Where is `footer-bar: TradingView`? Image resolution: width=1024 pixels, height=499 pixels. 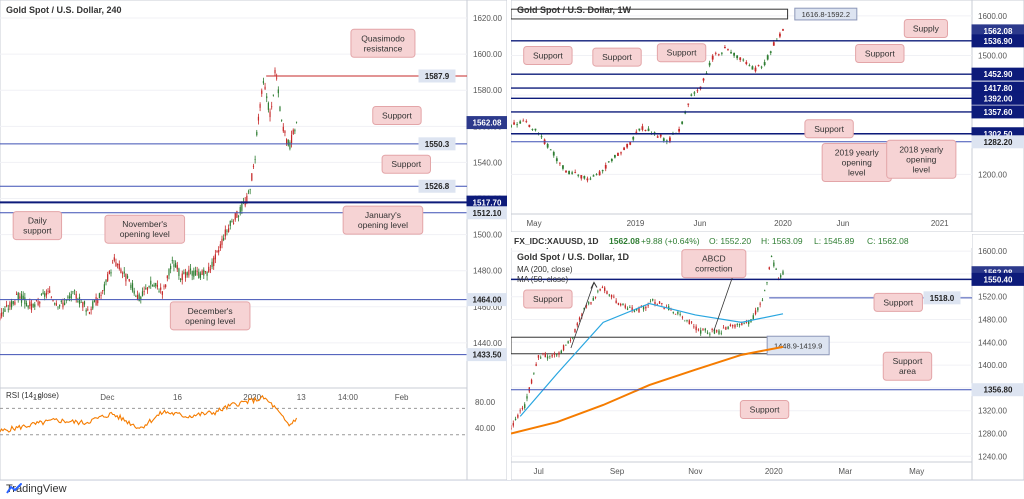
footer-bar: TradingView is located at coordinates (512, 489).